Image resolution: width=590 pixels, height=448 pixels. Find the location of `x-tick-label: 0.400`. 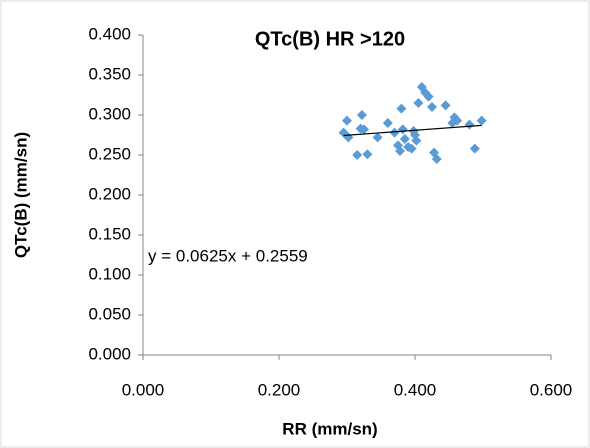

x-tick-label: 0.400 is located at coordinates (415, 389).